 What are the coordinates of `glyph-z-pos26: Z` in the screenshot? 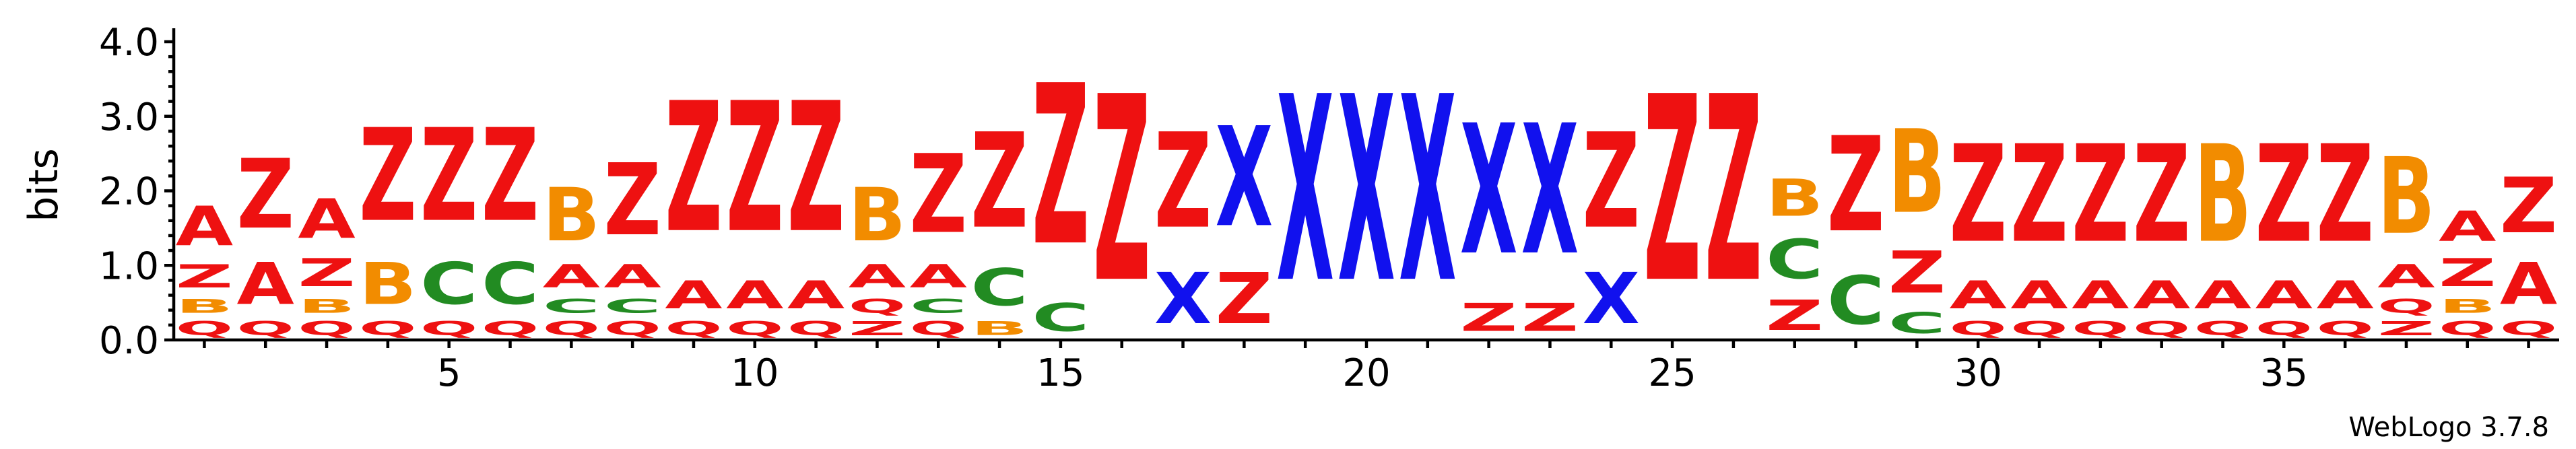 It's located at (1733, 191).